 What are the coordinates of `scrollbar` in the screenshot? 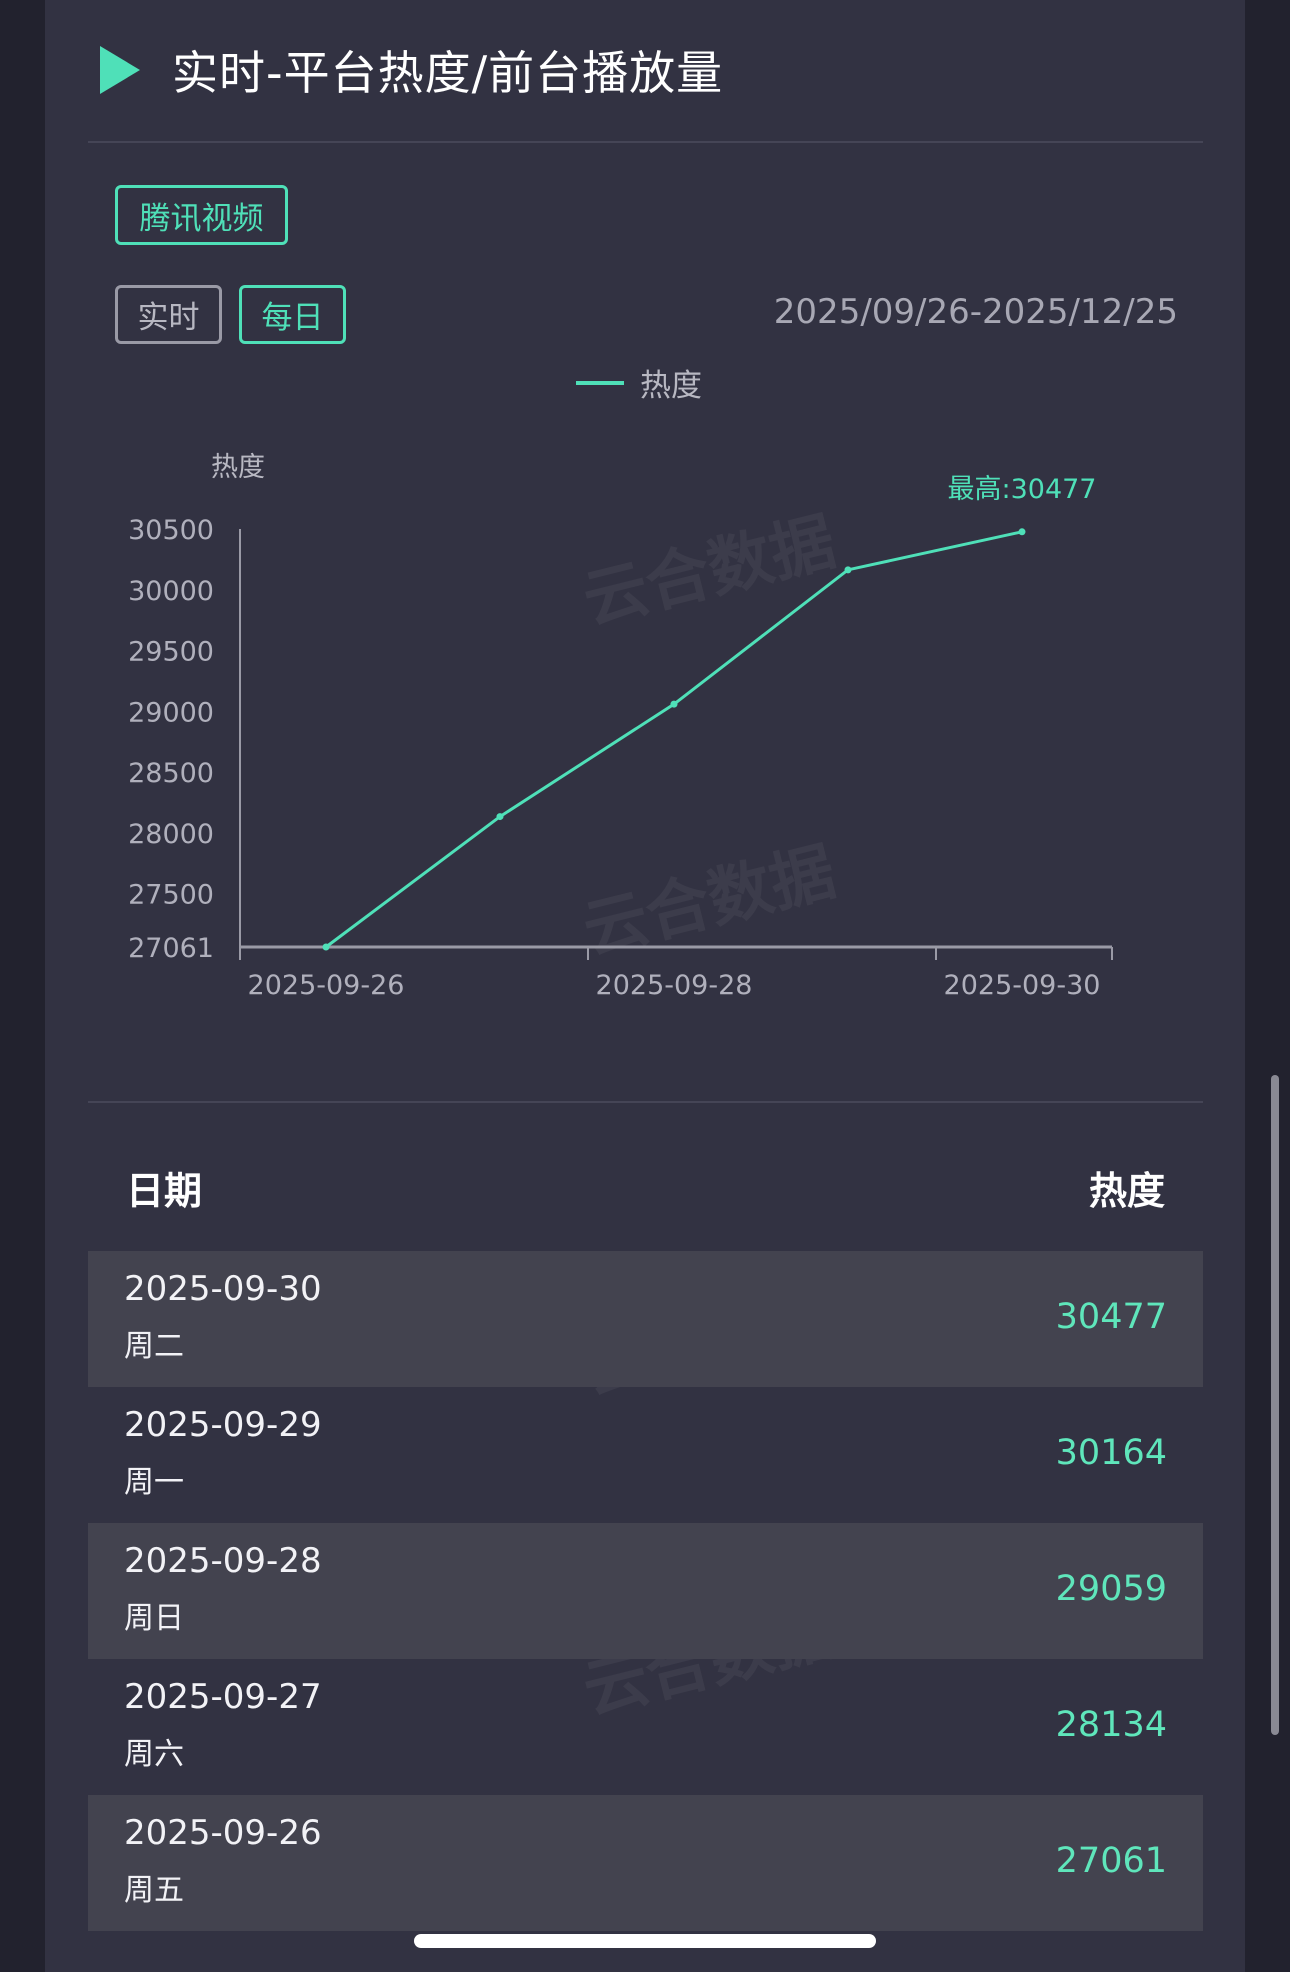 It's located at (1275, 1405).